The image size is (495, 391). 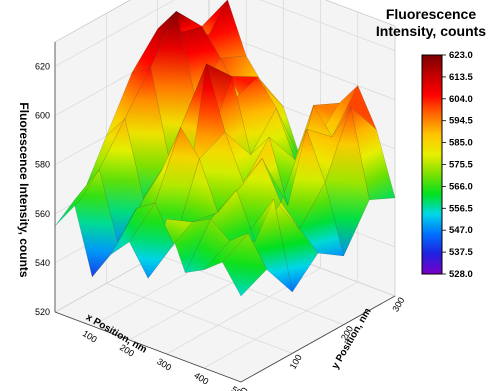 What do you see at coordinates (24, 189) in the screenshot?
I see `z-axis-title: Fluorescence Intensity, counts` at bounding box center [24, 189].